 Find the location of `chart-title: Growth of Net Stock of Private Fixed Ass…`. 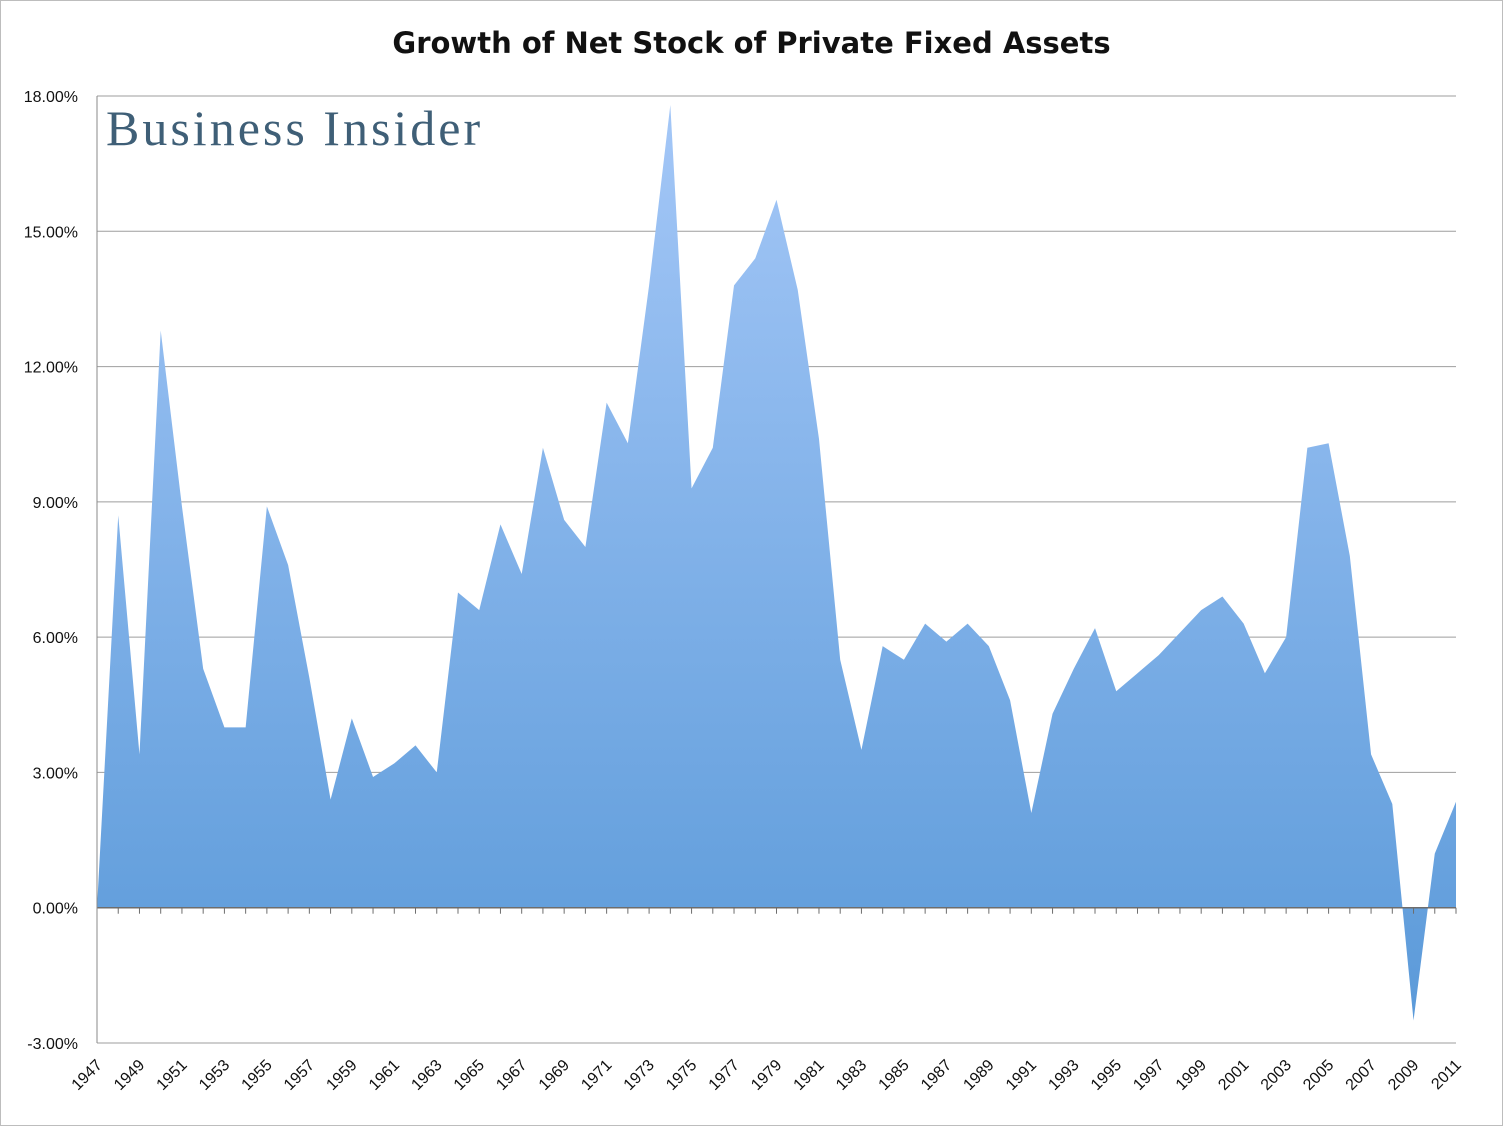

chart-title: Growth of Net Stock of Private Fixed Ass… is located at coordinates (751, 43).